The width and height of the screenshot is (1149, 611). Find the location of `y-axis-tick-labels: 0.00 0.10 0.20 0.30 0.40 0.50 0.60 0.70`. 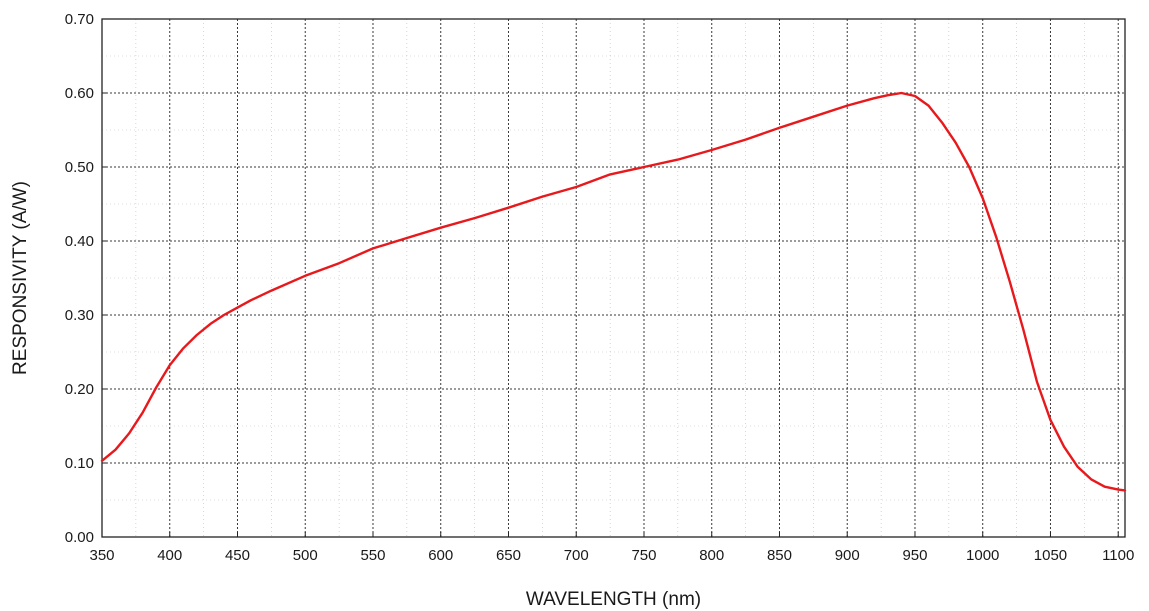

y-axis-tick-labels: 0.00 0.10 0.20 0.30 0.40 0.50 0.60 0.70 is located at coordinates (79, 278).